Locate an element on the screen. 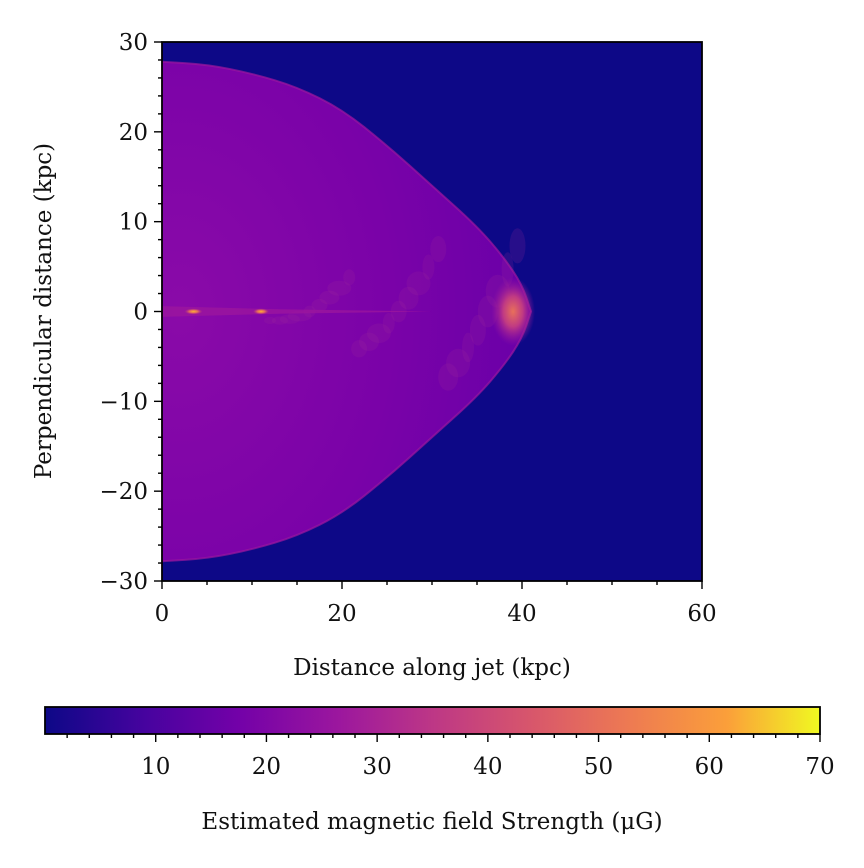  y-tick-label: −30 is located at coordinates (123, 582).